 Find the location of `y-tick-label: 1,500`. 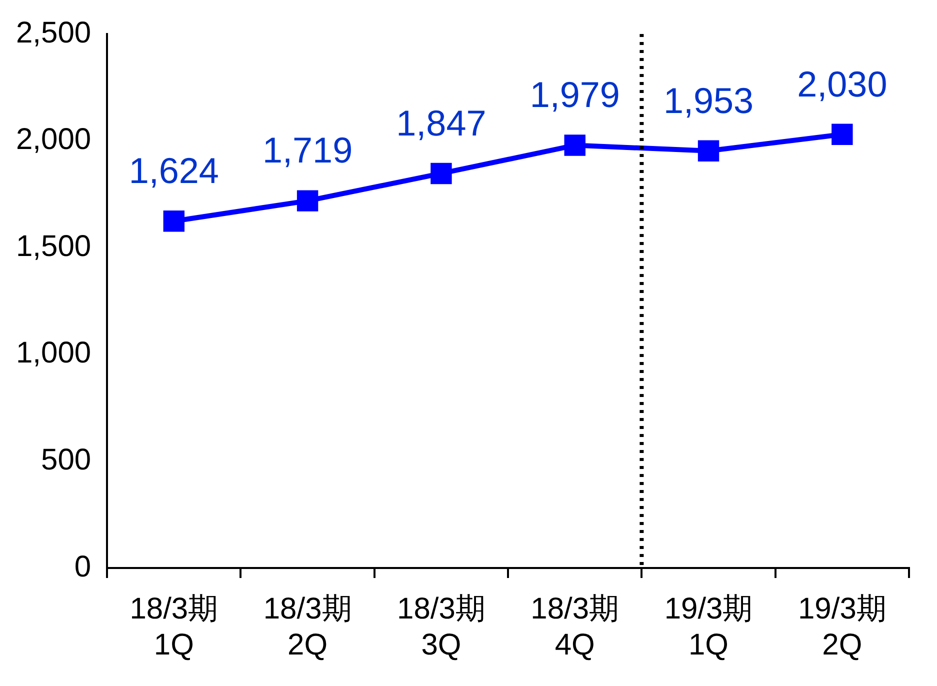

y-tick-label: 1,500 is located at coordinates (54, 246).